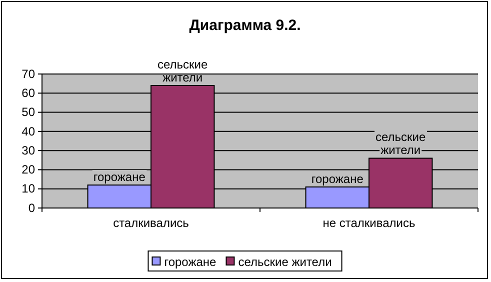 This screenshot has width=491, height=282. What do you see at coordinates (29, 73) in the screenshot?
I see `y-tick-label: 70` at bounding box center [29, 73].